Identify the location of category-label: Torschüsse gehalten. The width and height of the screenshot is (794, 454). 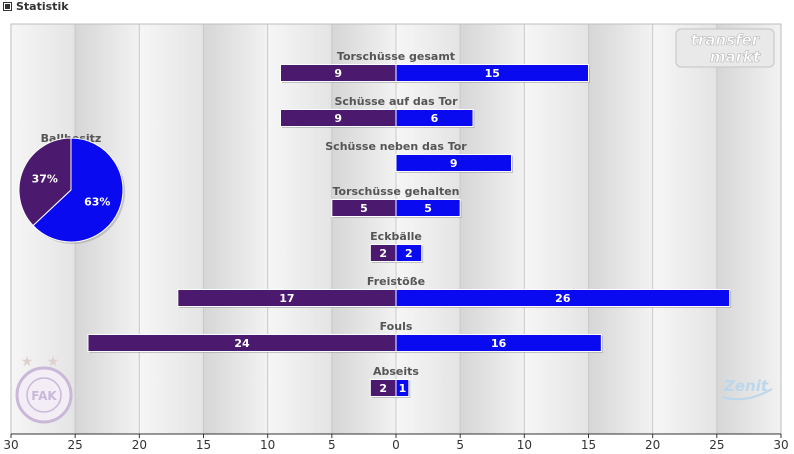
(395, 191).